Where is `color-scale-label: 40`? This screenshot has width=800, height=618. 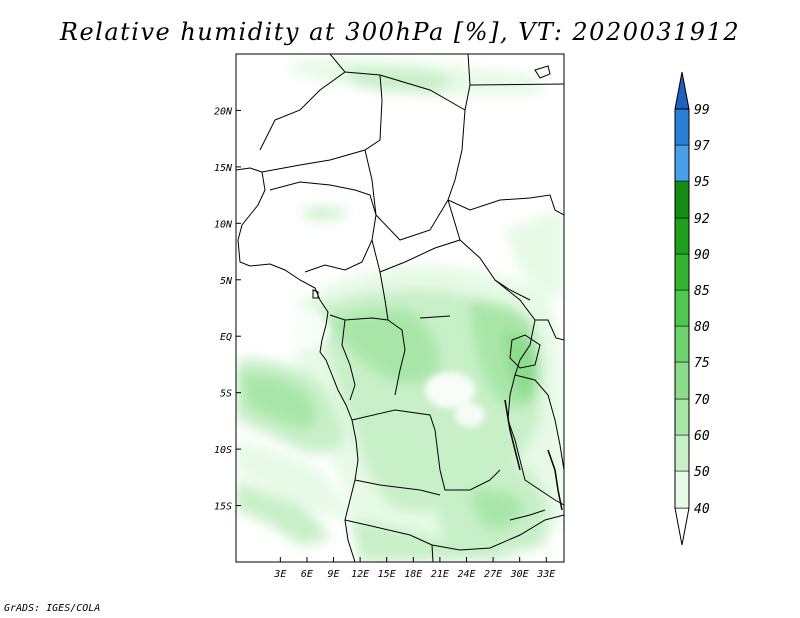 color-scale-label: 40 is located at coordinates (702, 509).